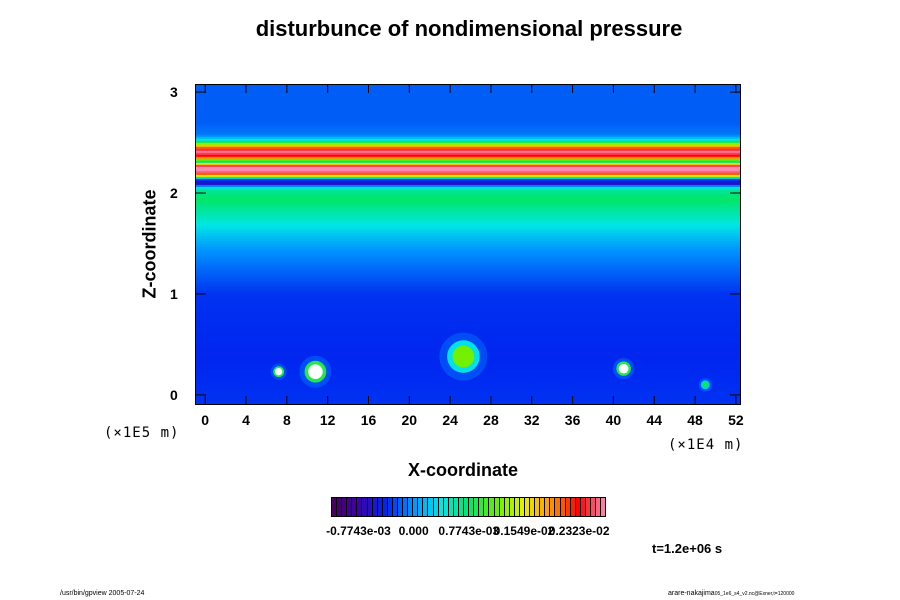 The height and width of the screenshot is (600, 900). Describe the element at coordinates (413, 531) in the screenshot. I see `colorbar-tick-label: 0.000` at that location.